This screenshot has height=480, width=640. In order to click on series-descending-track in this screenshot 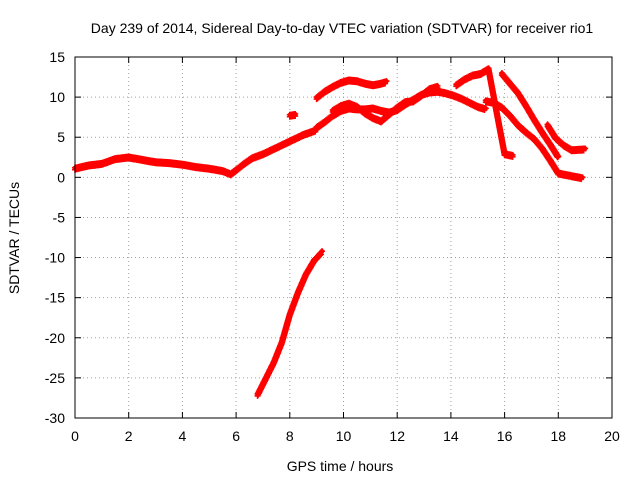, I will do `click(290, 323)`.